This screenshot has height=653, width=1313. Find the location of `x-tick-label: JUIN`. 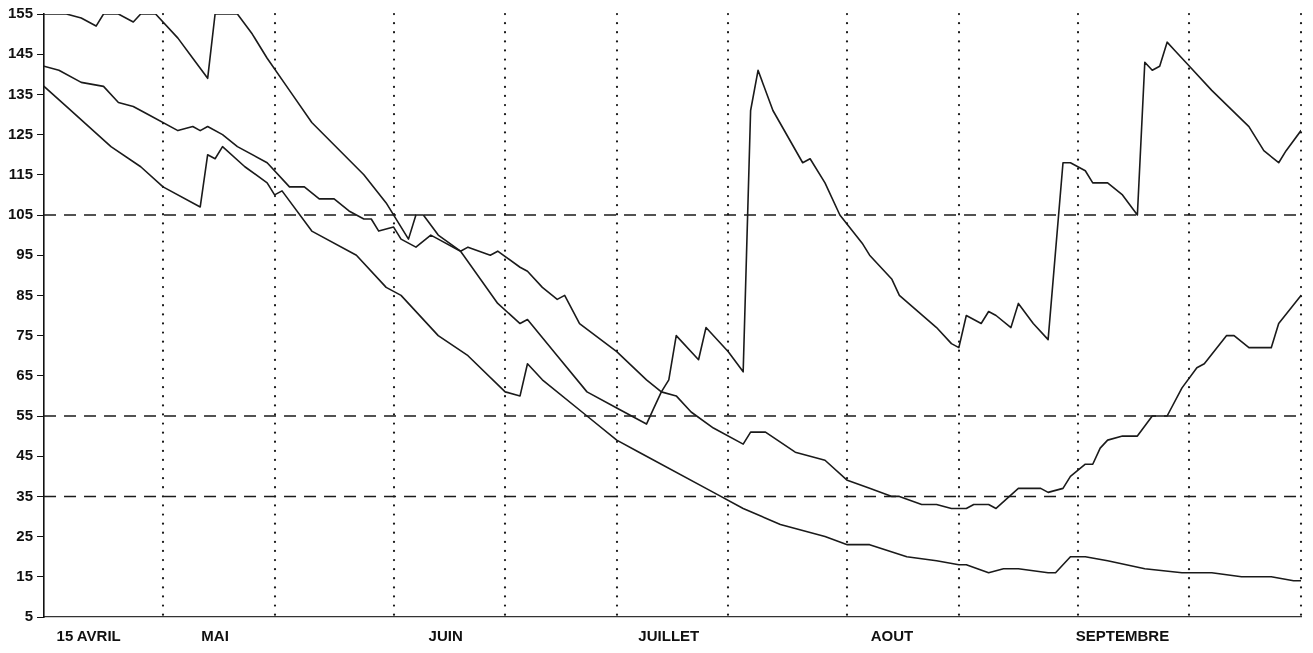

x-tick-label: JUIN is located at coordinates (445, 636).